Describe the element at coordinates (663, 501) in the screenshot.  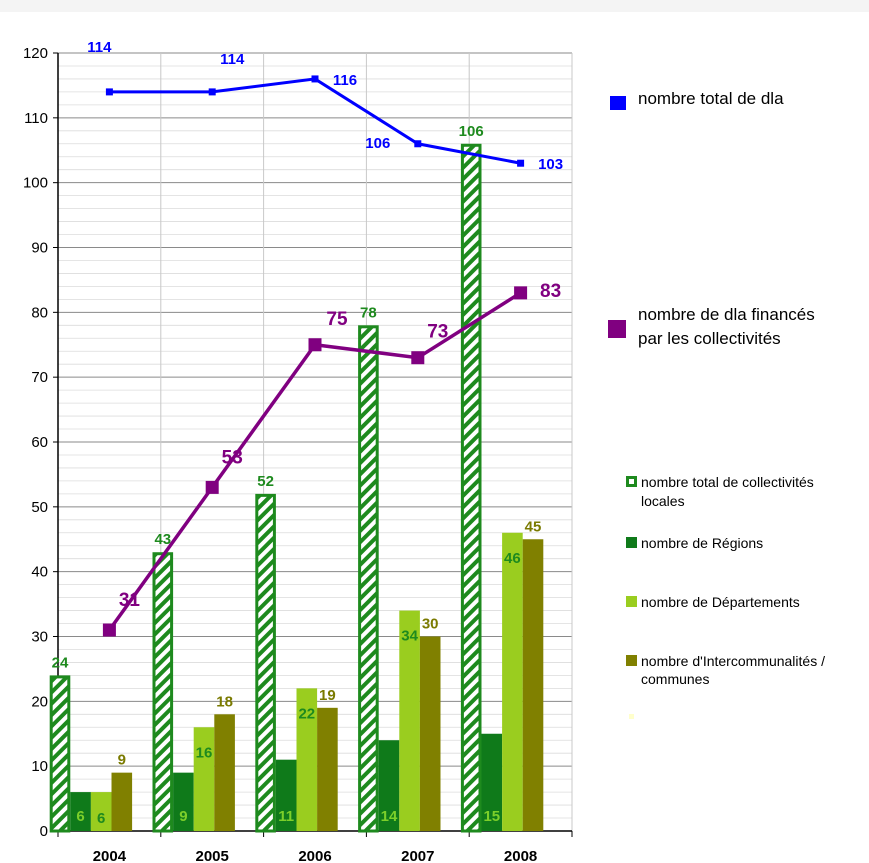
I see `legend-label-total-collectivites-b: locales` at that location.